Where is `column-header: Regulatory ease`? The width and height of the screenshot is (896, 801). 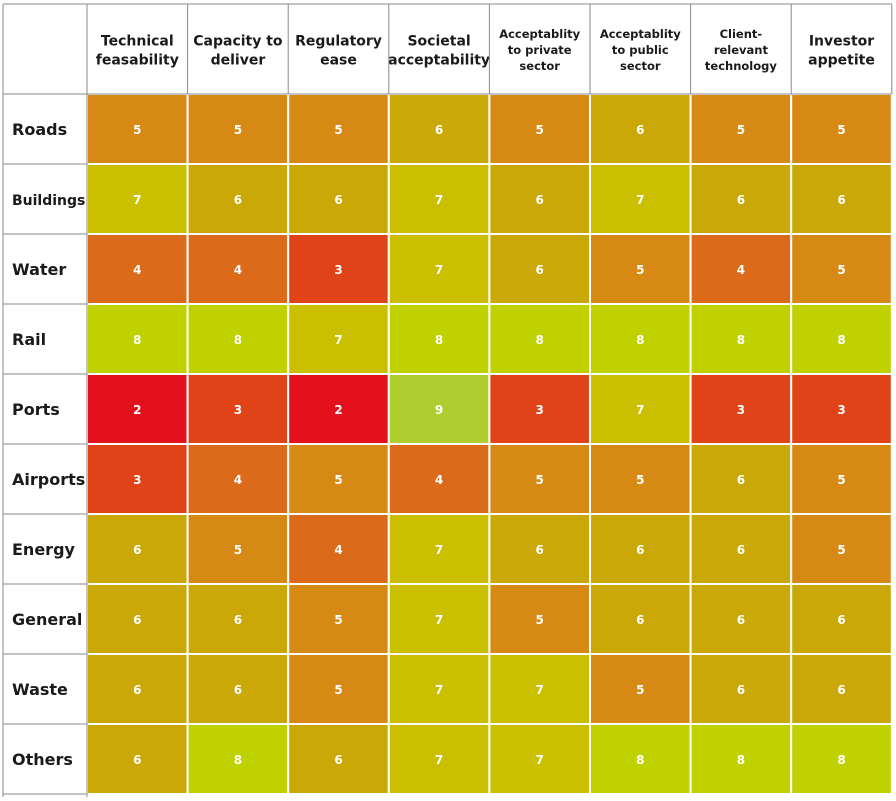
column-header: Regulatory ease is located at coordinates (338, 50).